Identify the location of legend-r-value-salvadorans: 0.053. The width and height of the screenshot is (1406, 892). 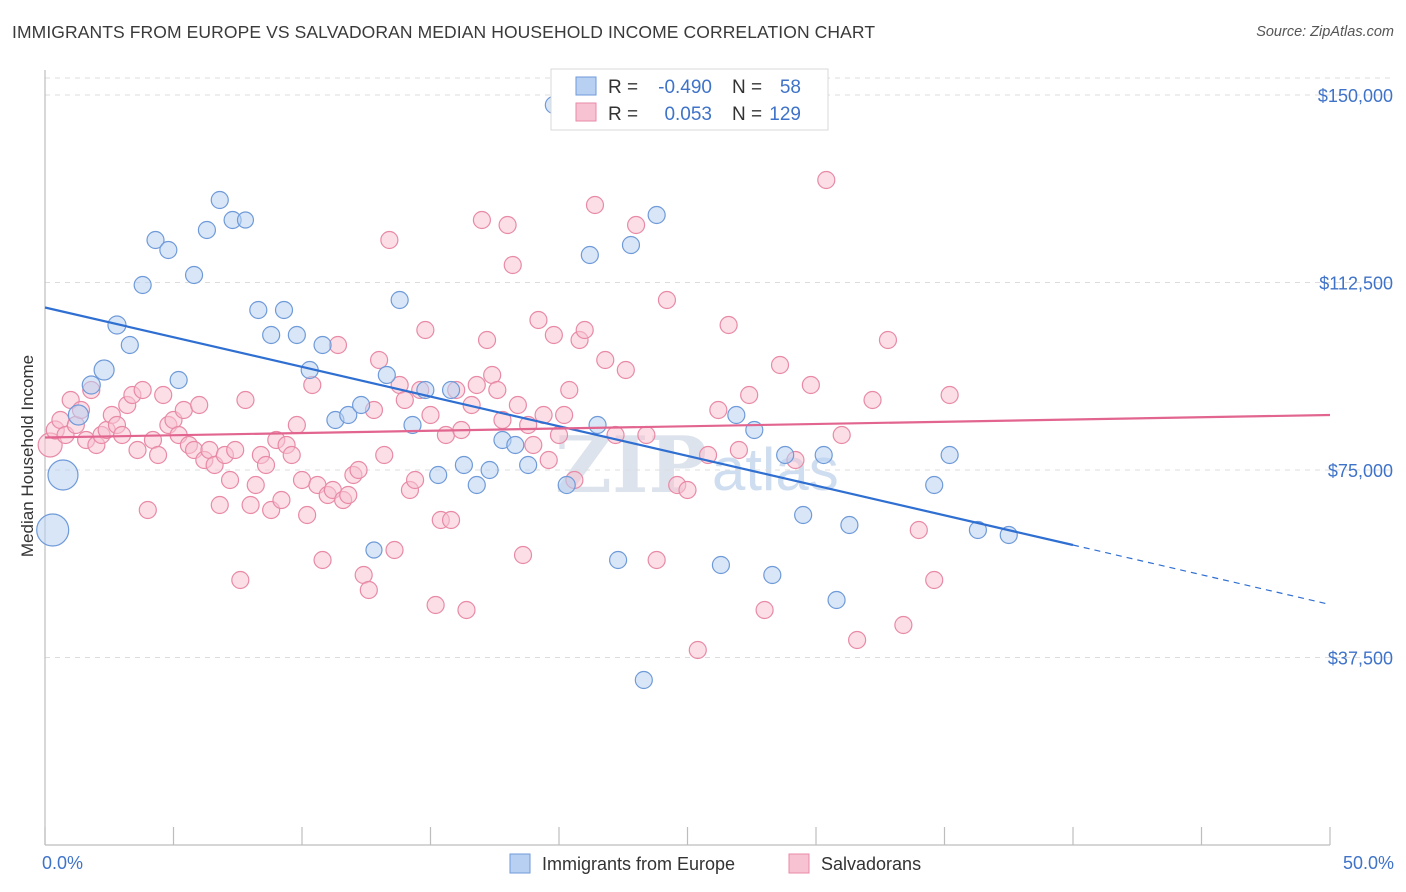
(688, 114).